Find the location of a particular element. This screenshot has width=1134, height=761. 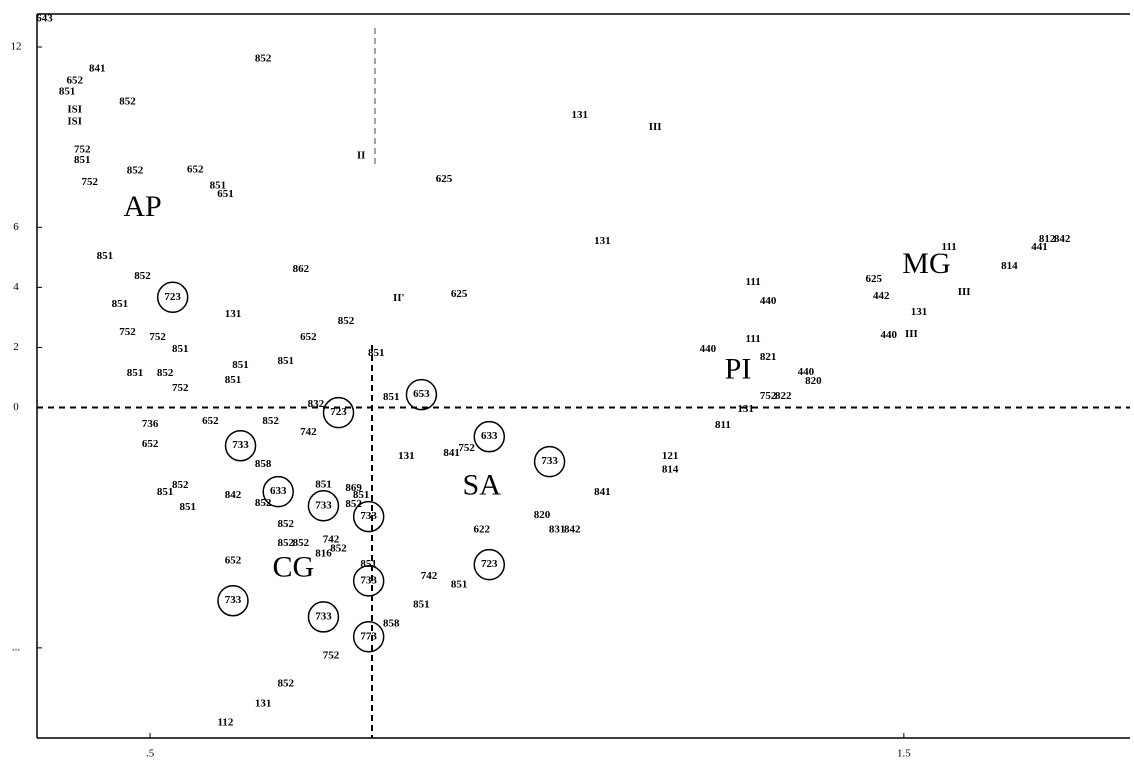

point-label: 869 is located at coordinates (353, 488).